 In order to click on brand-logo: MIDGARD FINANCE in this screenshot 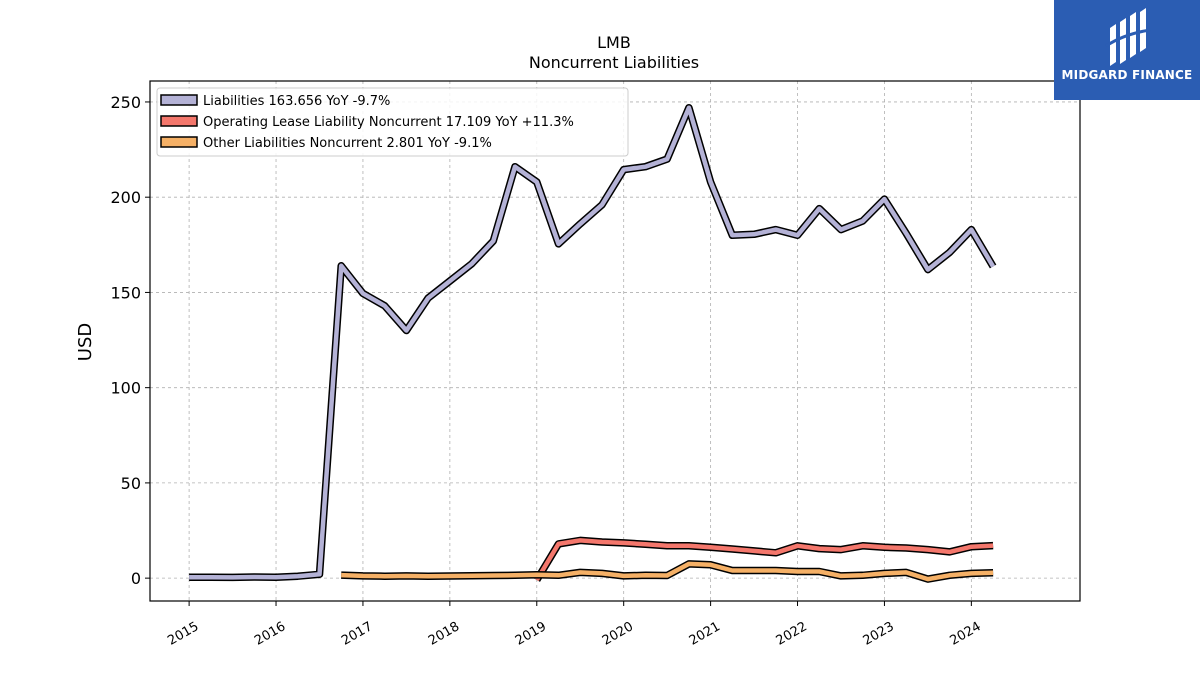, I will do `click(1127, 50)`.